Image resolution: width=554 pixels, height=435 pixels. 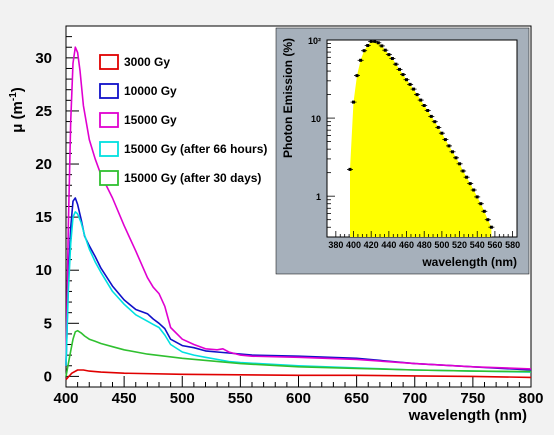 I want to click on inset-y-axis-label: Photon Emission (%), so click(x=288, y=98).